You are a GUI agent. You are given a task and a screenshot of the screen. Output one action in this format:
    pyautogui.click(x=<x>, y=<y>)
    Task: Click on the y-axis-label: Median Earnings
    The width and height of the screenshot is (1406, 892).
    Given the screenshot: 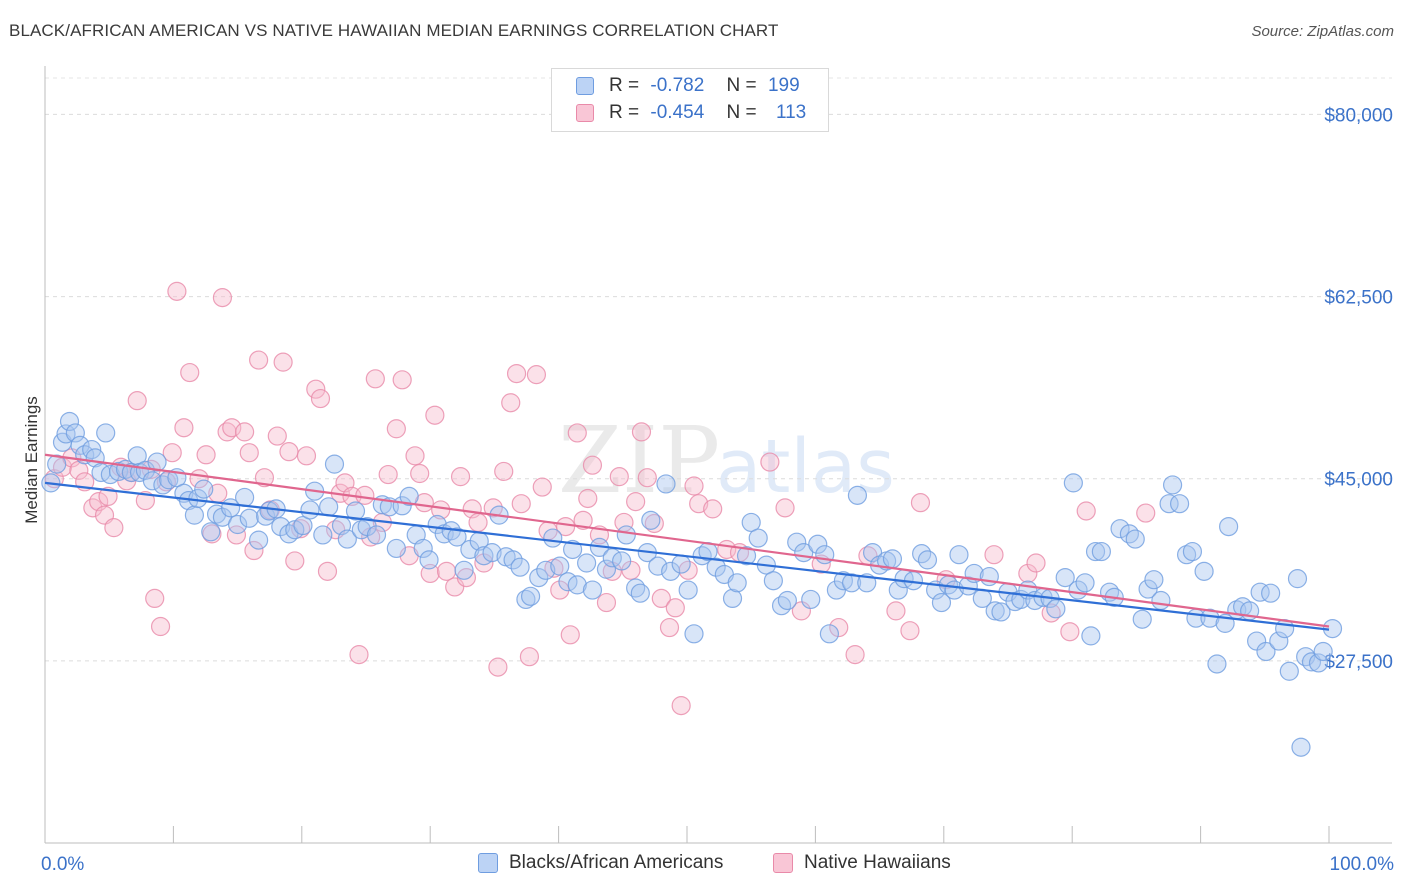 What is the action you would take?
    pyautogui.click(x=31, y=460)
    